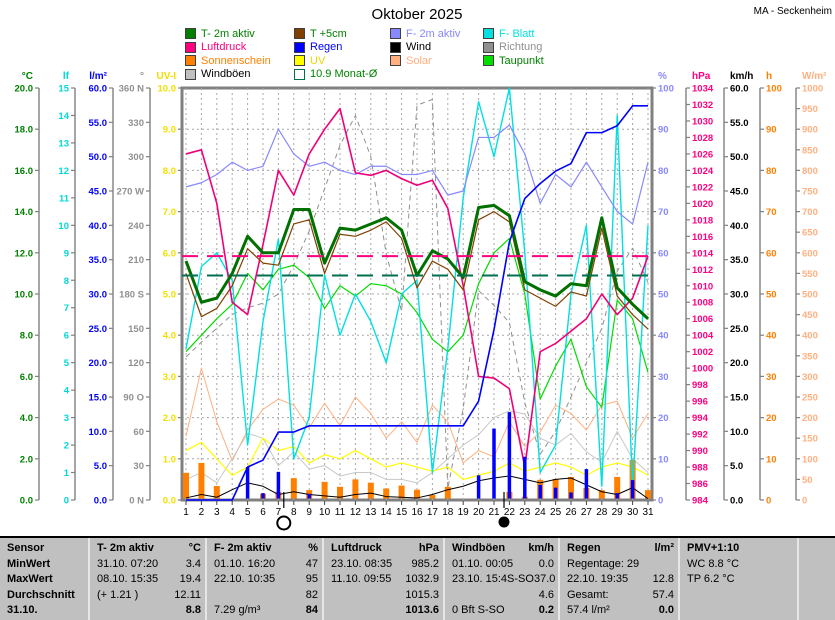  I want to click on axis-unit-label: l/m², so click(98, 76).